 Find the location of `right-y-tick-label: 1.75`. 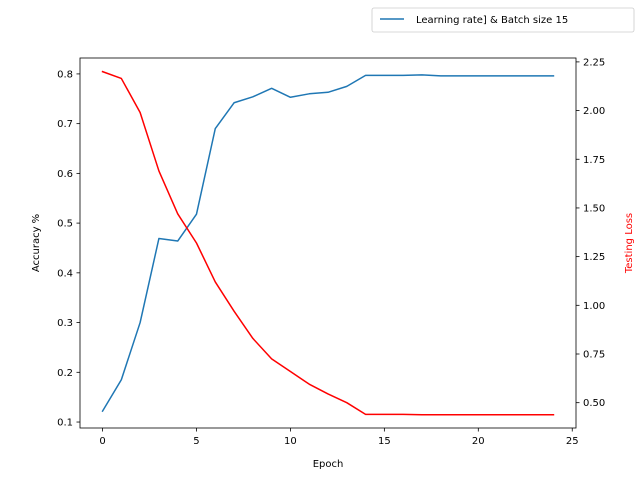

right-y-tick-label: 1.75 is located at coordinates (594, 160).